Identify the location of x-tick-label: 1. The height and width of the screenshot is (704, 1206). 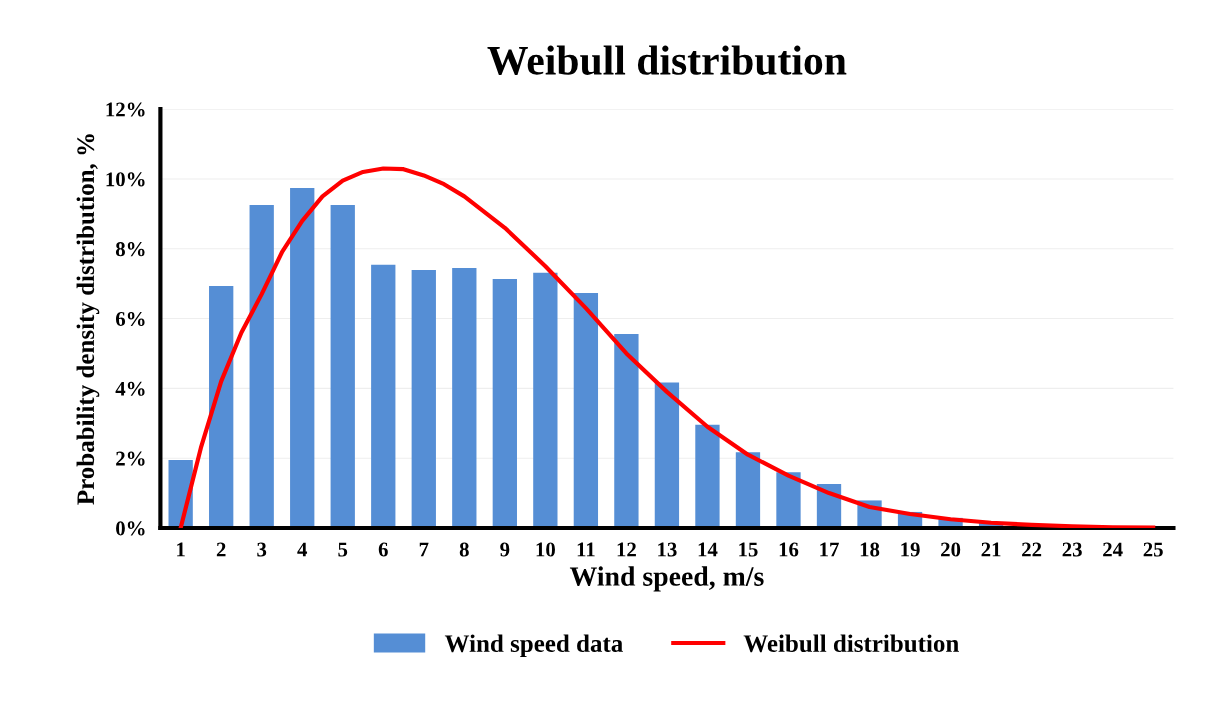
(181, 549).